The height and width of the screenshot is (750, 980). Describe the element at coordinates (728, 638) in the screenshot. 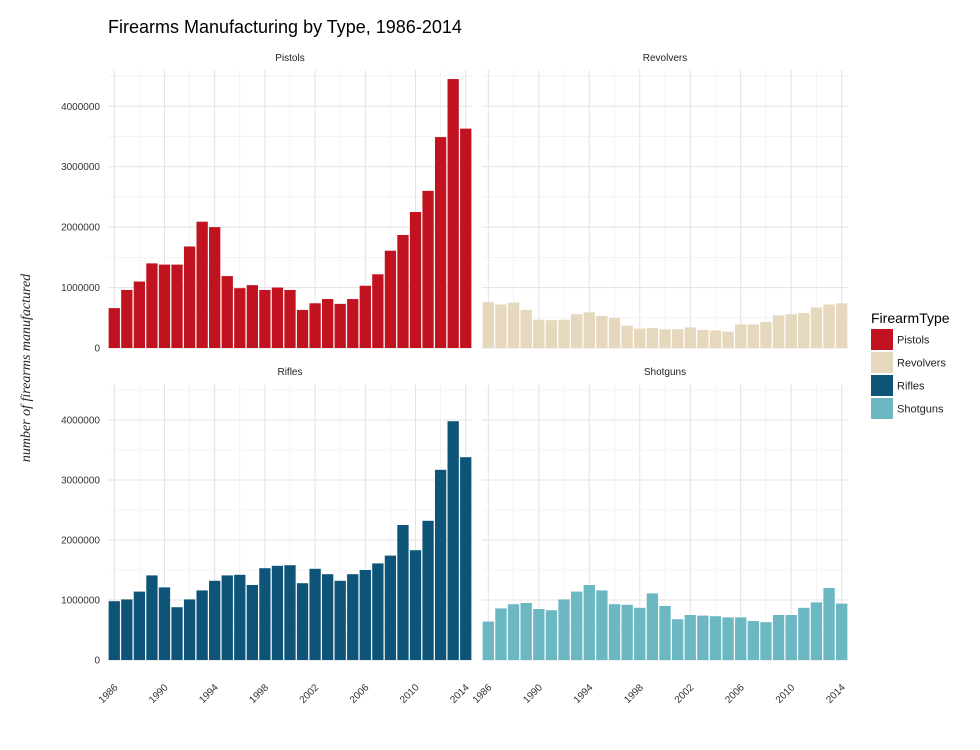

I see `bar-shotguns-2005` at that location.